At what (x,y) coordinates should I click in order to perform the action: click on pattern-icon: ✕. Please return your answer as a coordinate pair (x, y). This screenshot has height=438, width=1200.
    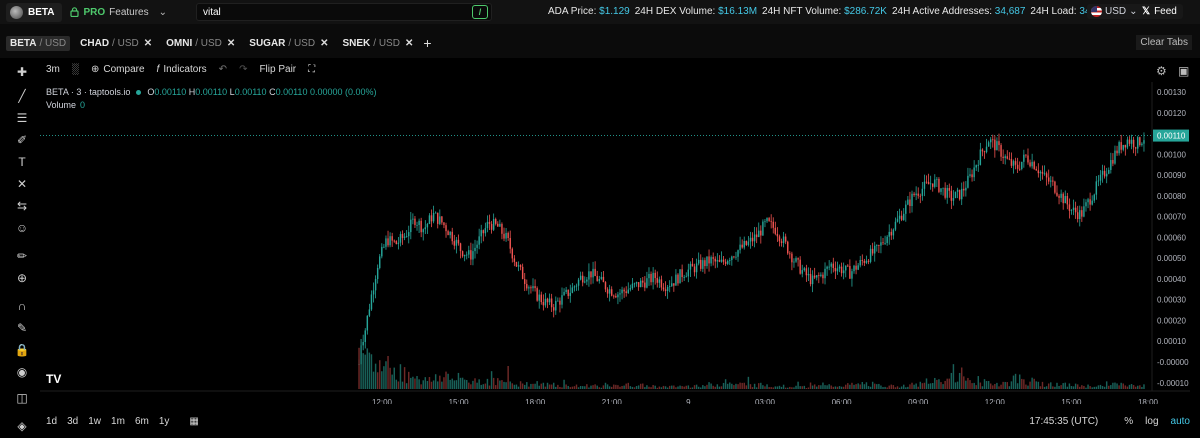
    Looking at the image, I should click on (22, 184).